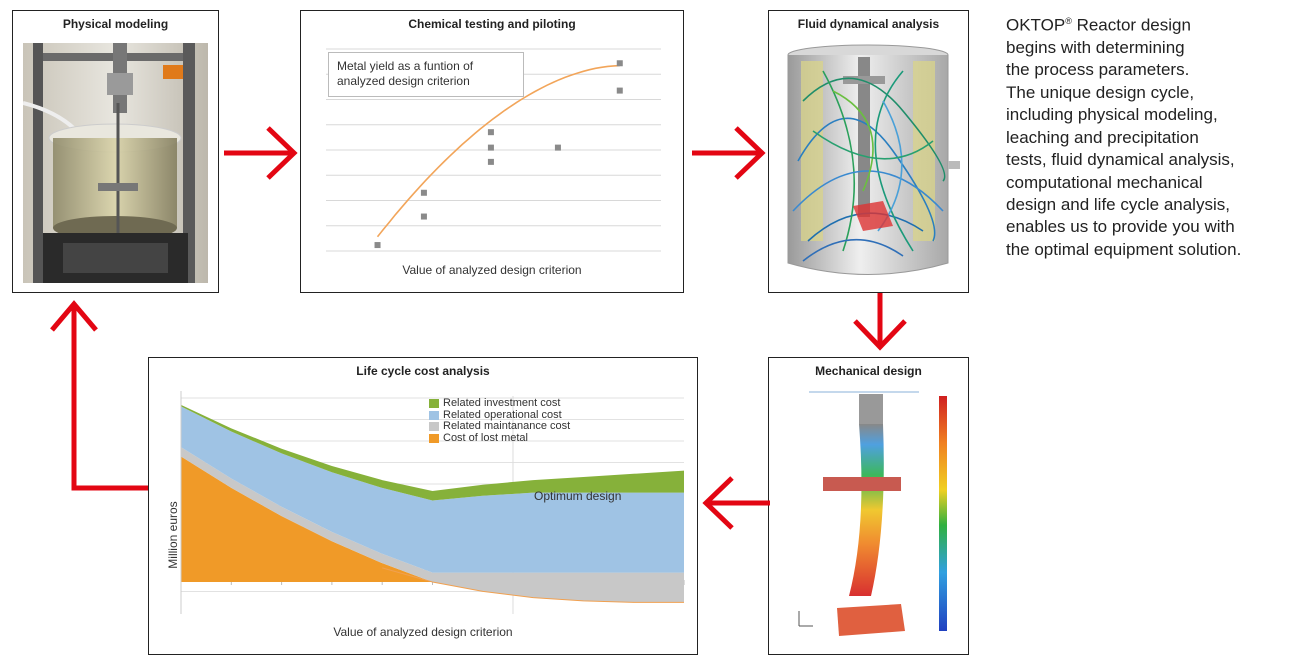  I want to click on annotation-line-2: analyzed design criterion, so click(403, 81).